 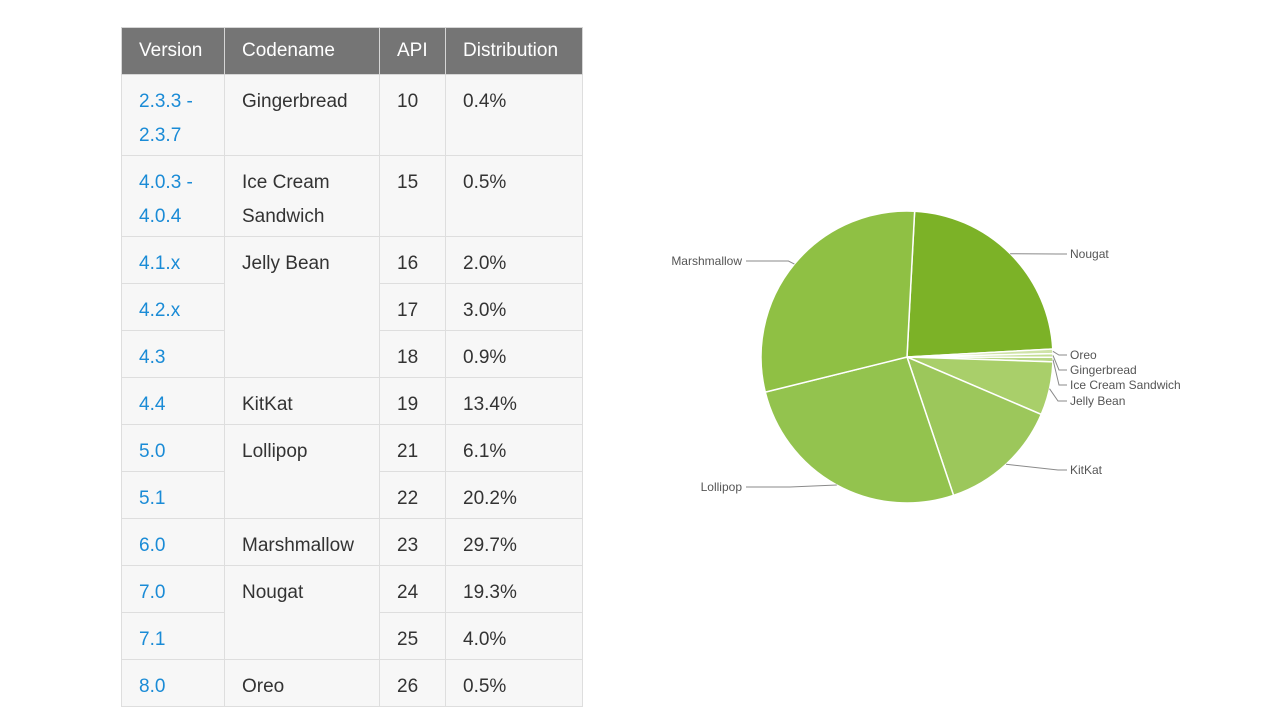 I want to click on api-cell: 10, so click(x=412, y=115).